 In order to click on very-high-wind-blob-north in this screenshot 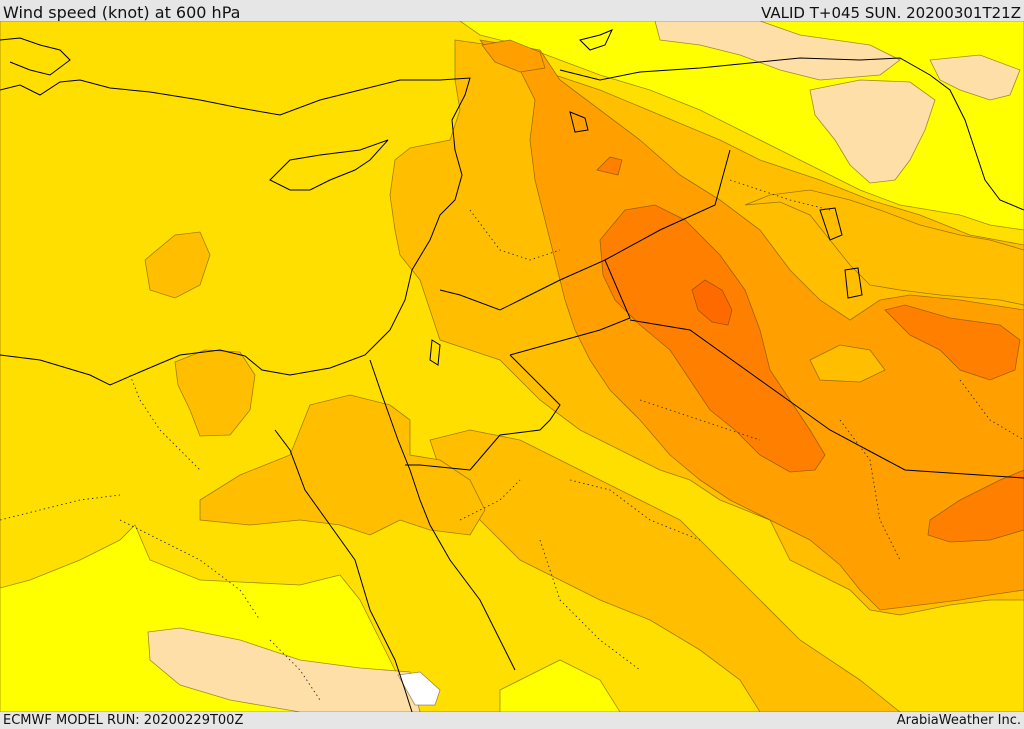, I will do `click(609, 166)`.